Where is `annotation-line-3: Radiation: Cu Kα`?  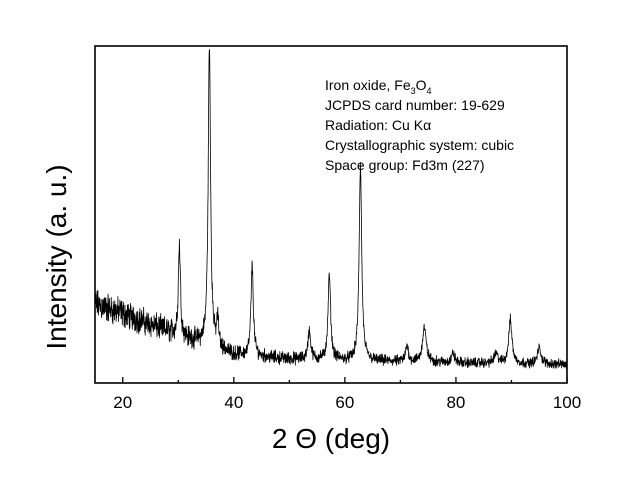
annotation-line-3: Radiation: Cu Kα is located at coordinates (378, 125).